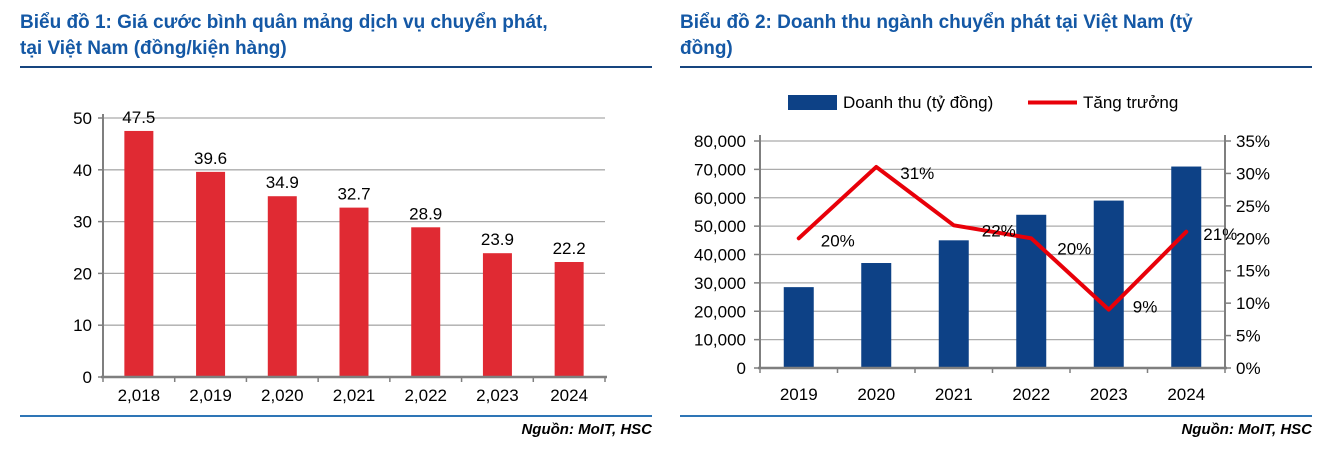 The image size is (1322, 453). I want to click on growth-line, so click(992, 238).